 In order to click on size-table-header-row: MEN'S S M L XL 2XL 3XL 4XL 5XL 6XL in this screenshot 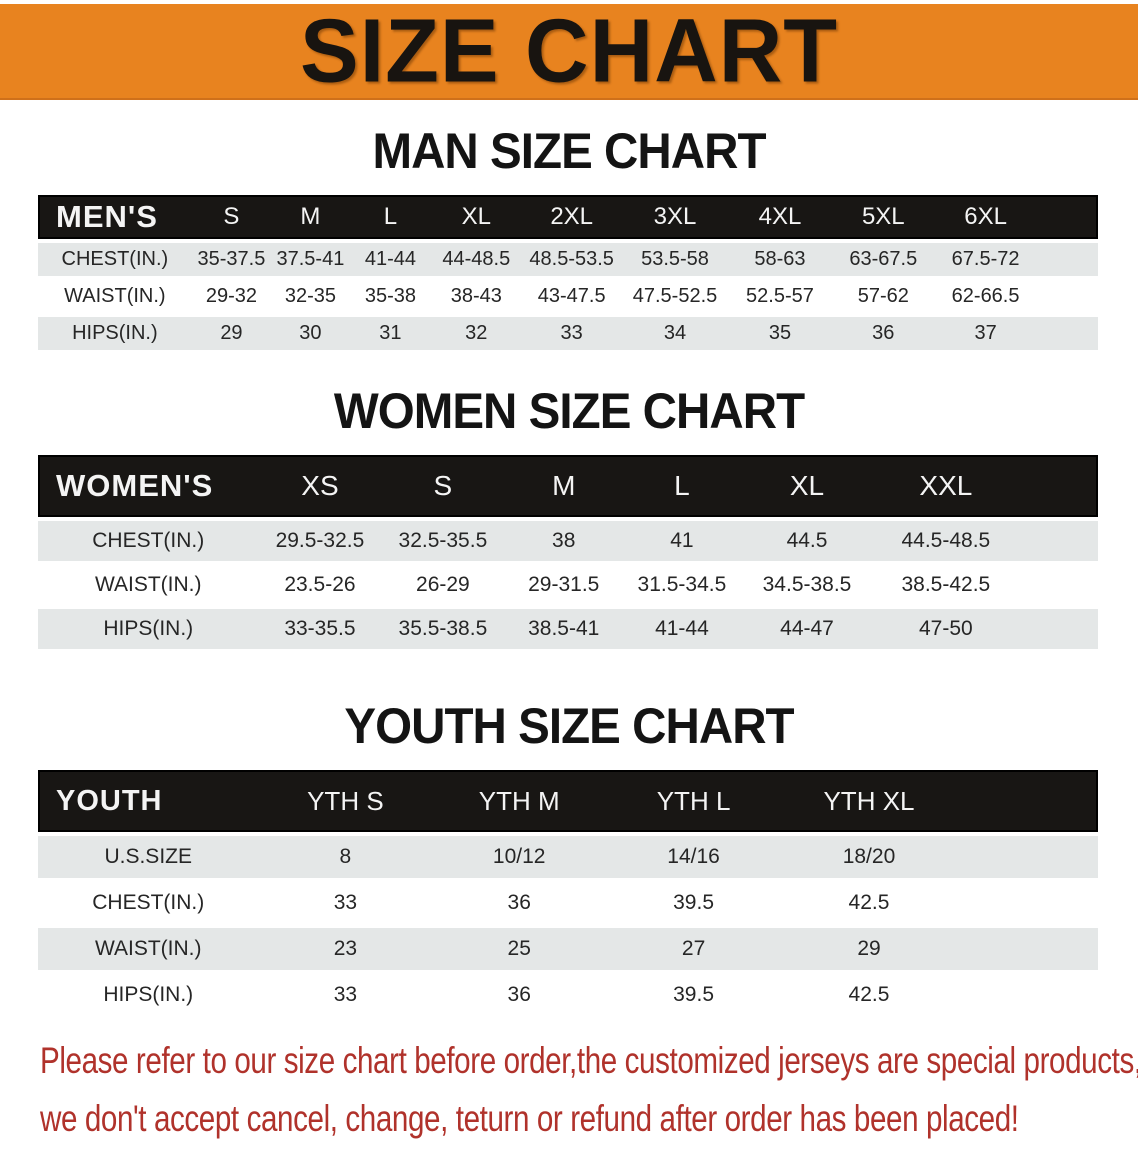, I will do `click(568, 217)`.